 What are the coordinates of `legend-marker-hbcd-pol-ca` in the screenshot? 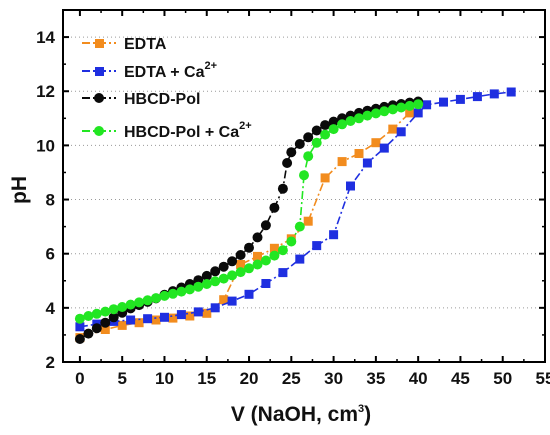 It's located at (99, 131).